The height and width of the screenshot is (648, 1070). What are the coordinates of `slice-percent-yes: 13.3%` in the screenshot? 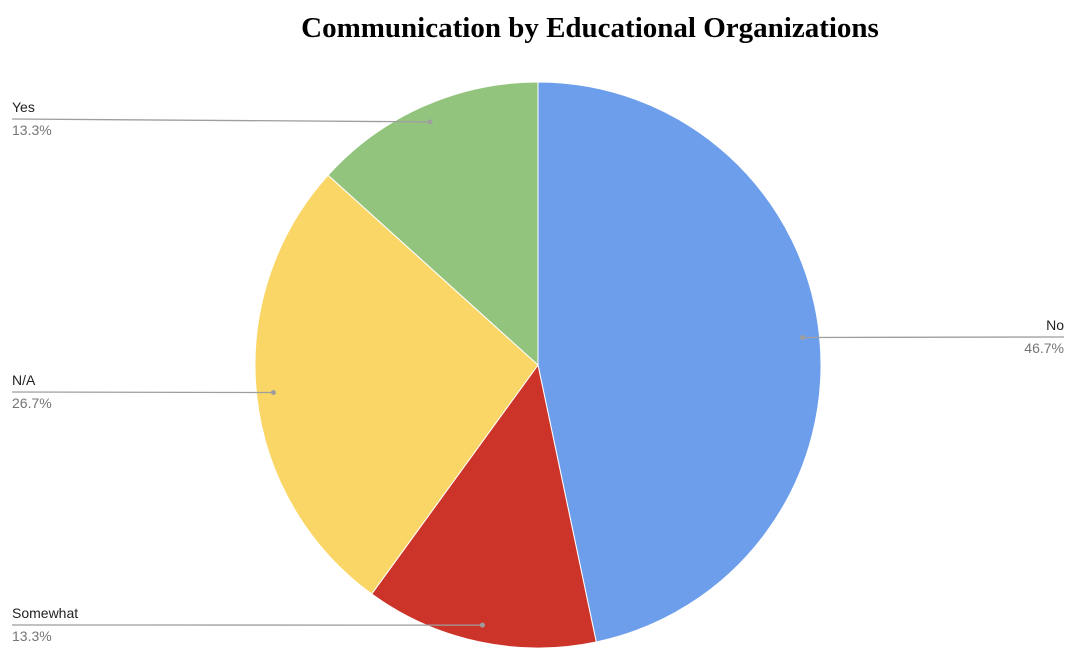 It's located at (32, 130).